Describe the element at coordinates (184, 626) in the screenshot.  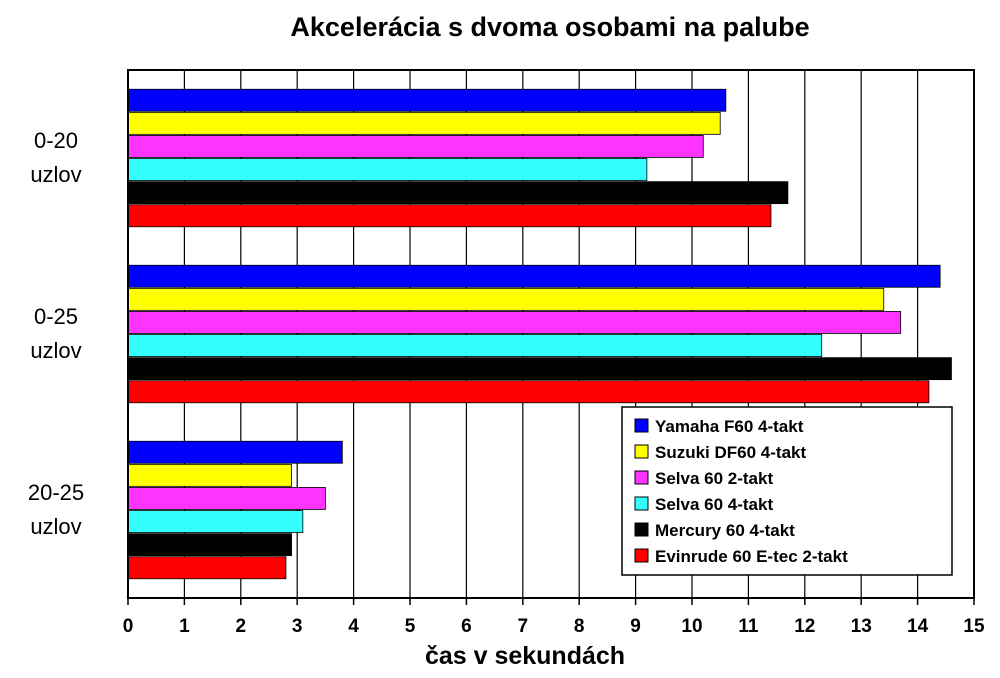
I see `x-tick-label: 1` at that location.